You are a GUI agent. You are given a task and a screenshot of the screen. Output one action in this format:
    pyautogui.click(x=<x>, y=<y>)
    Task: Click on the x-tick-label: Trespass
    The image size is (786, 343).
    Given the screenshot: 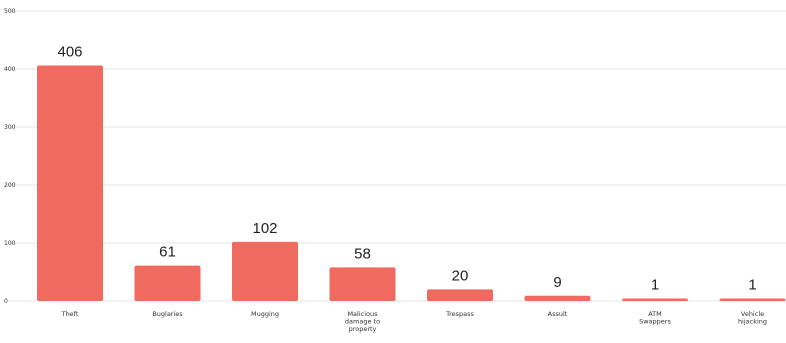 What is the action you would take?
    pyautogui.click(x=459, y=314)
    